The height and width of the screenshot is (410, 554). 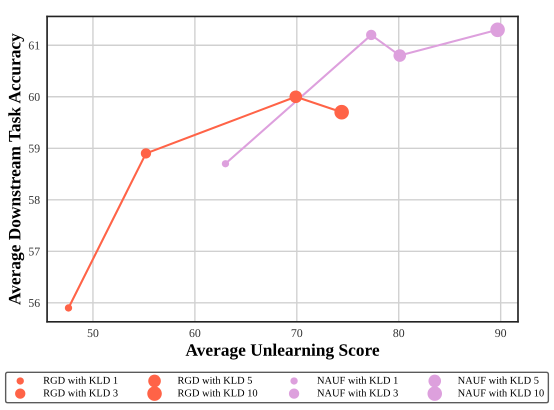 What do you see at coordinates (34, 200) in the screenshot?
I see `y-tick-label: 58` at bounding box center [34, 200].